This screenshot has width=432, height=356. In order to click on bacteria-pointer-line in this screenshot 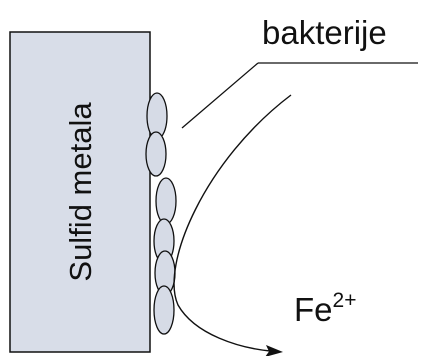, I will do `click(220, 95)`.